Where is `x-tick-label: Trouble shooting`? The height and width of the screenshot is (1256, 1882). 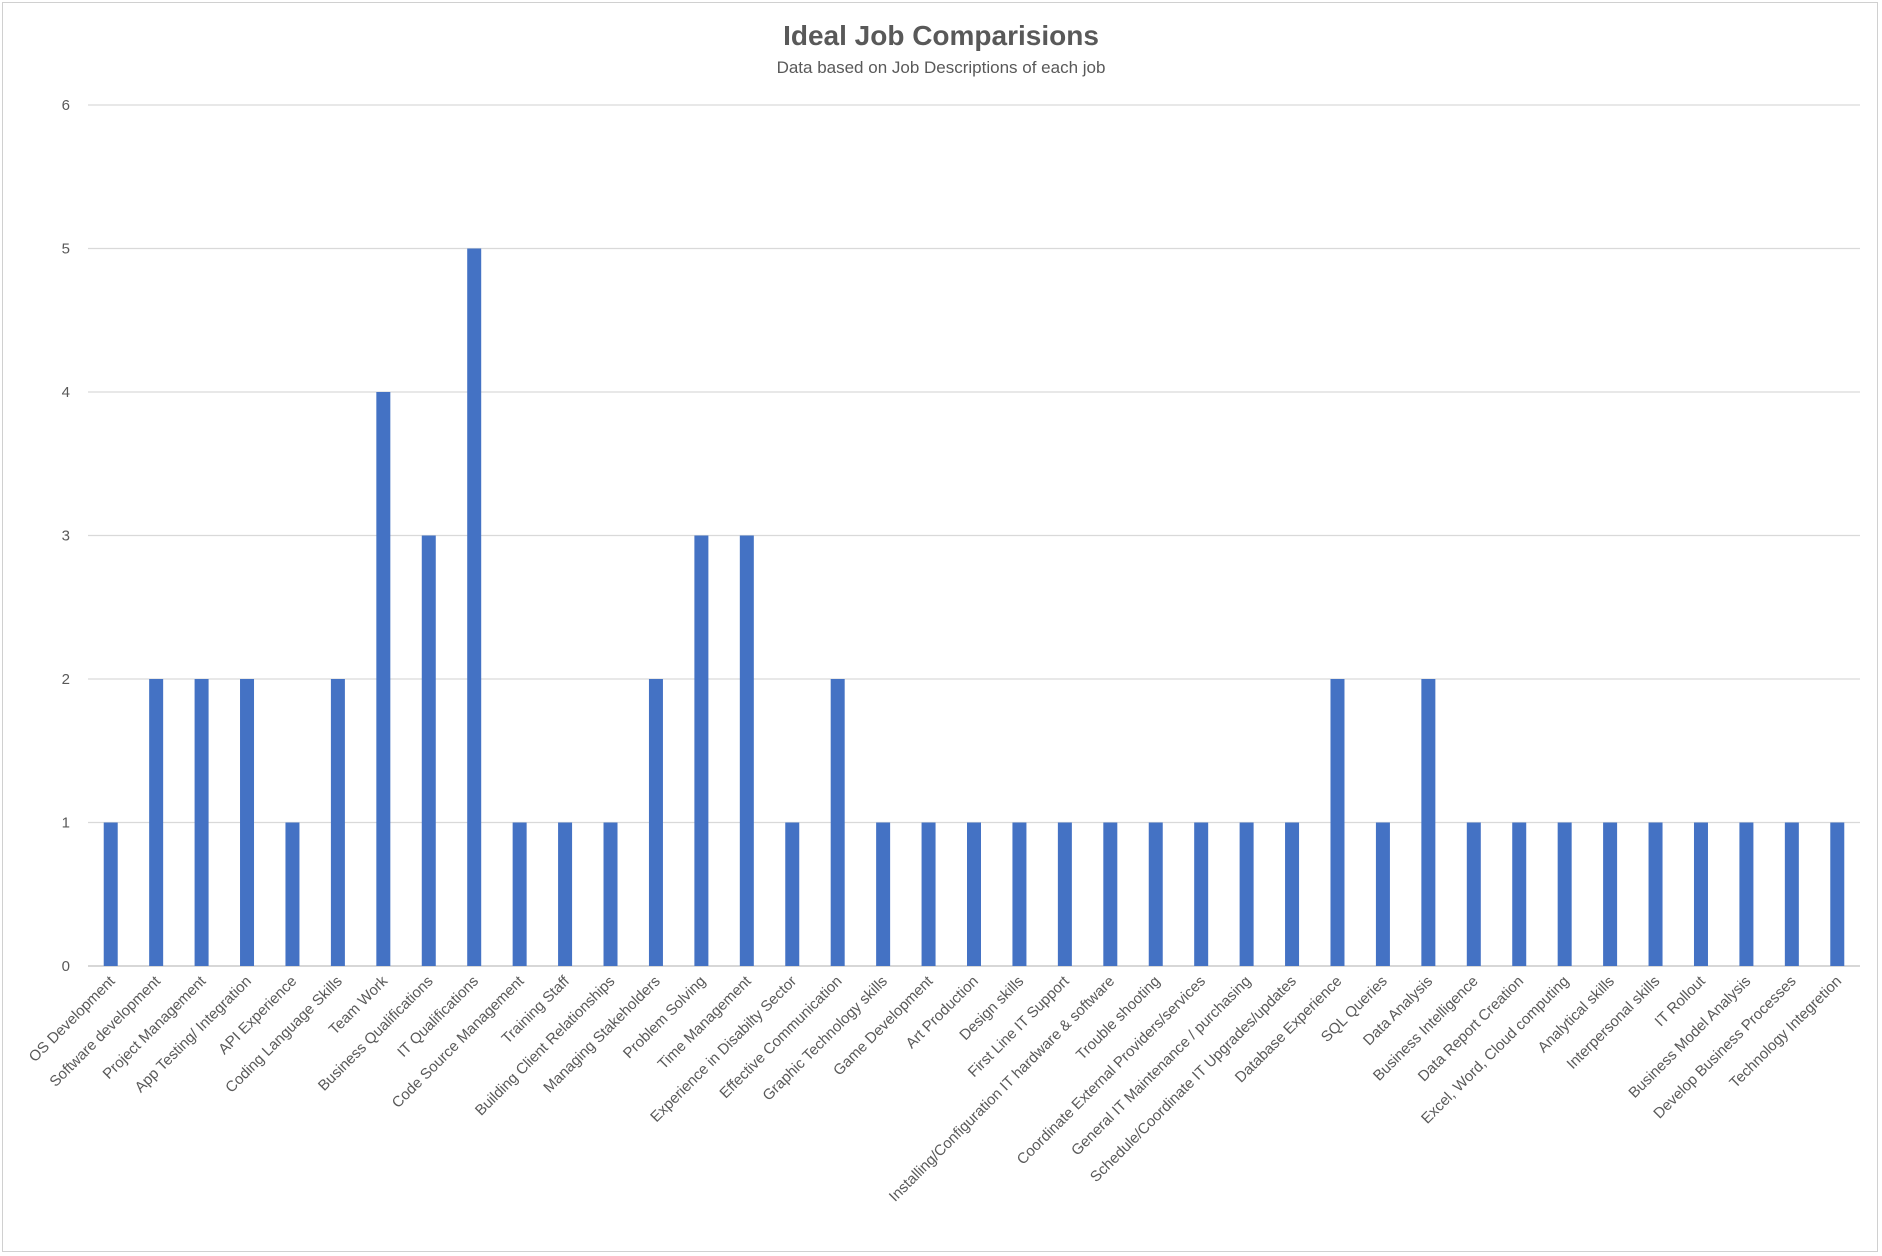
x-tick-label: Trouble shooting is located at coordinates (1118, 1018).